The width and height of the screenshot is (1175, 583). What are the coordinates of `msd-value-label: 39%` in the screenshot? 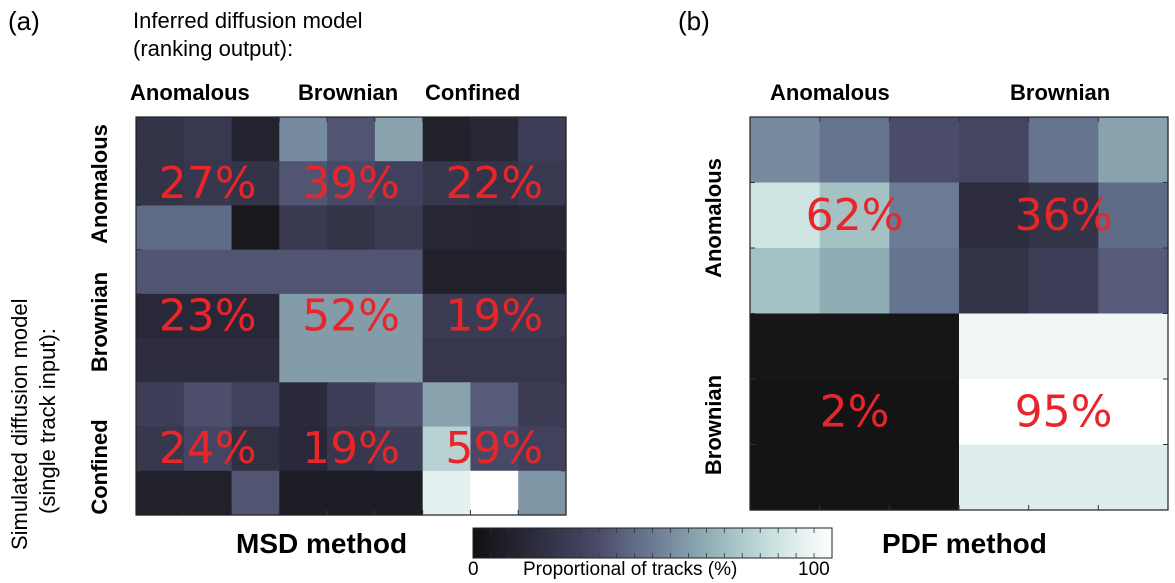 It's located at (351, 183).